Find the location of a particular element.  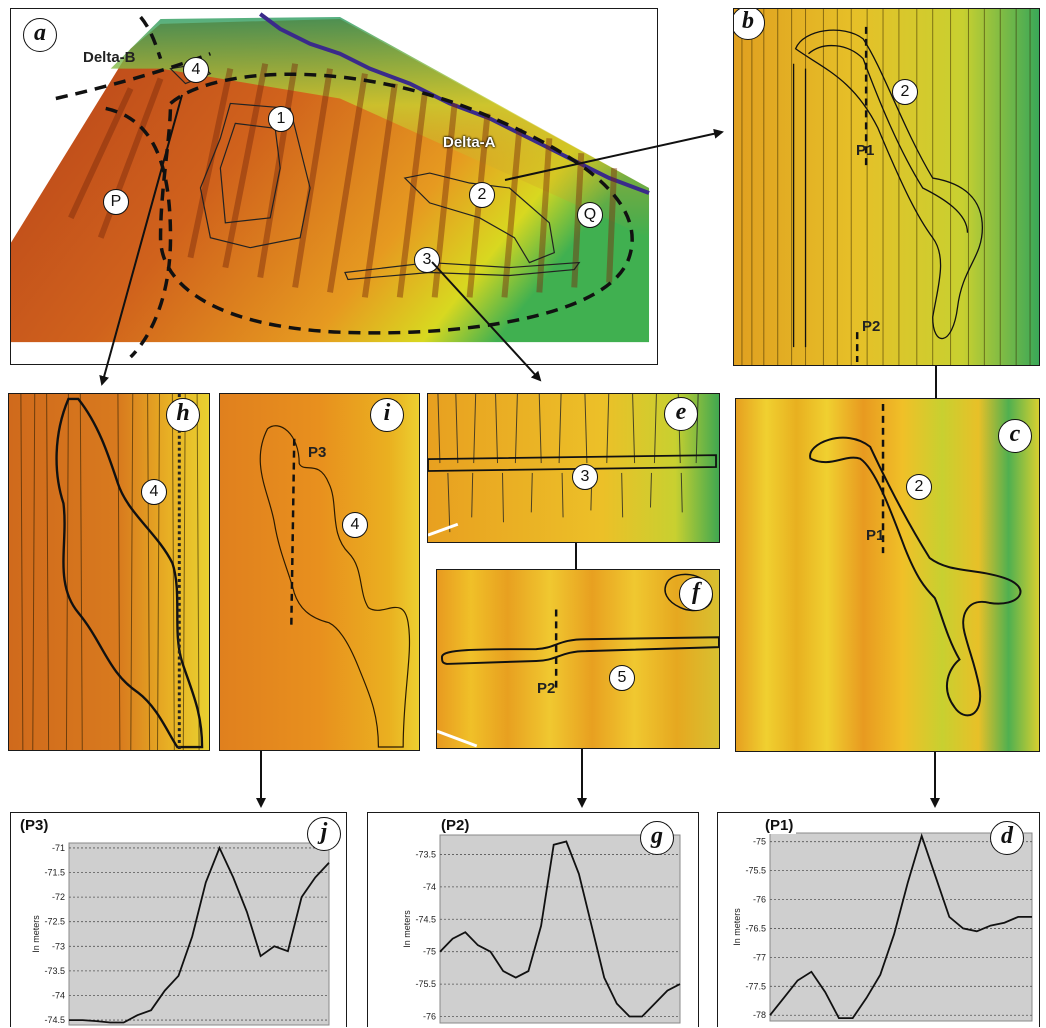

feature-2-marker-c: 2 is located at coordinates (919, 487).